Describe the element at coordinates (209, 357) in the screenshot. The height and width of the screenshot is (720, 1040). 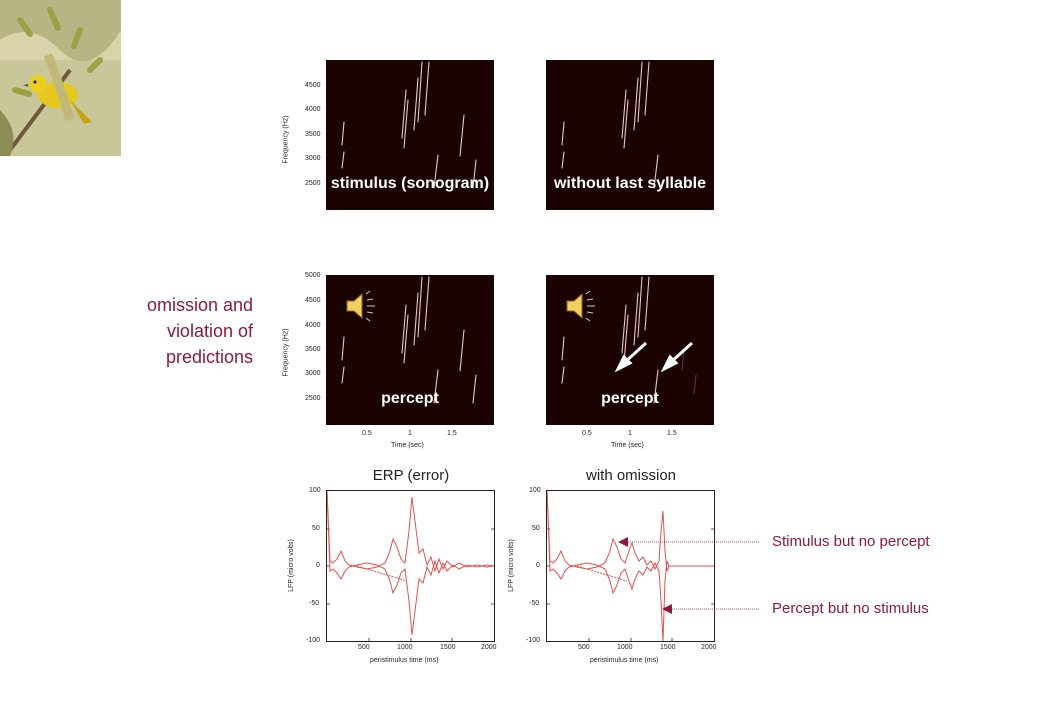
I see `side-caption-line-3: predictions` at that location.